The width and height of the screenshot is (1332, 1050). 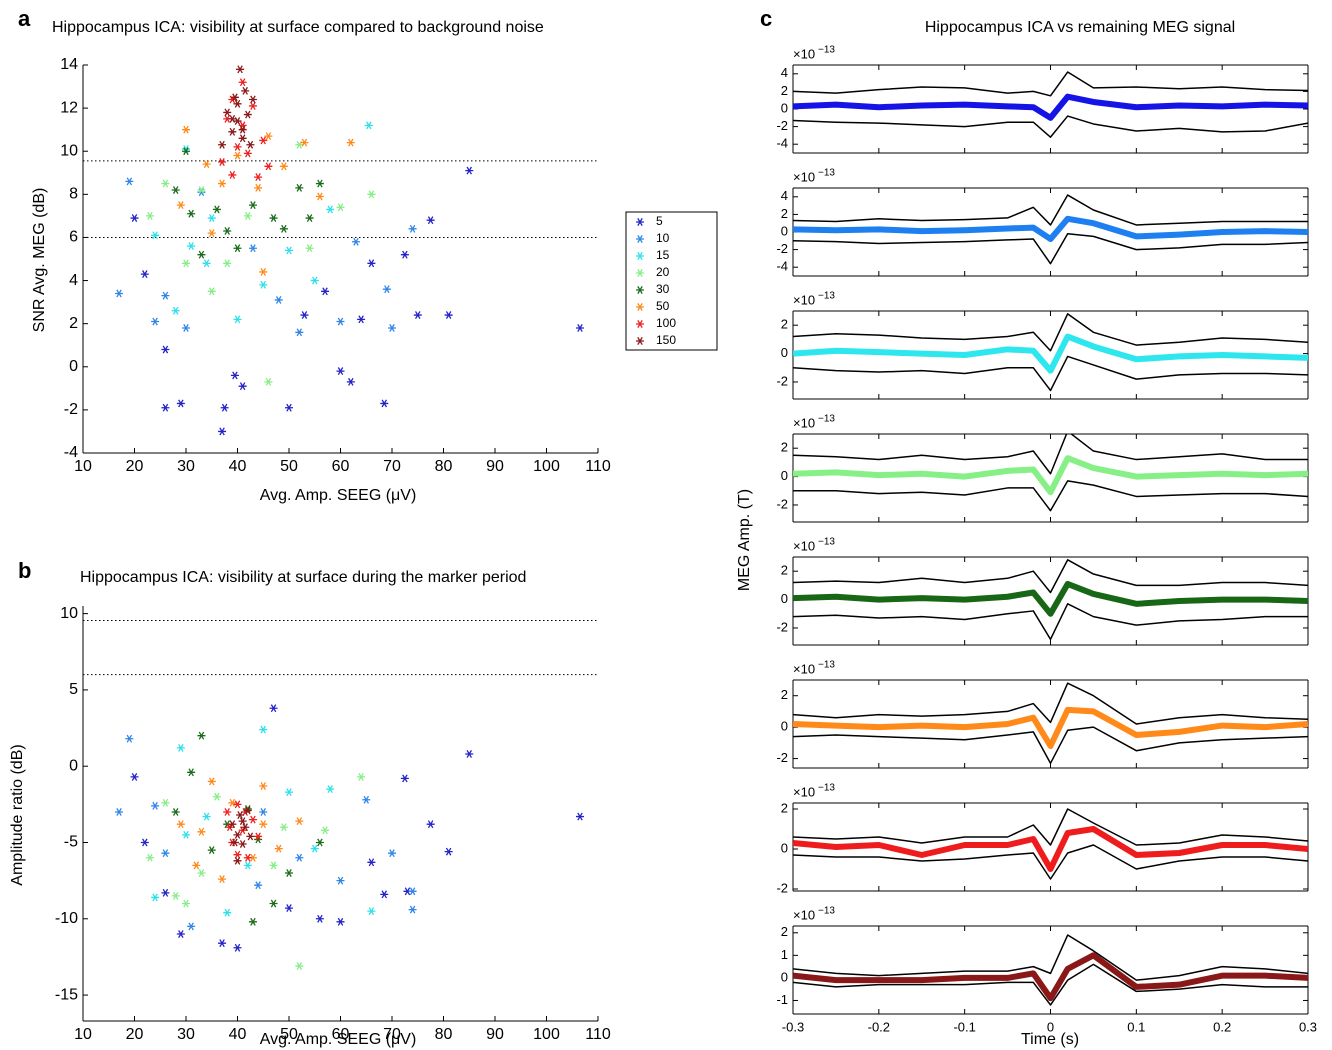 I want to click on chart-title: Hippocampus ICA vs remaining MEG signal, so click(x=1080, y=27).